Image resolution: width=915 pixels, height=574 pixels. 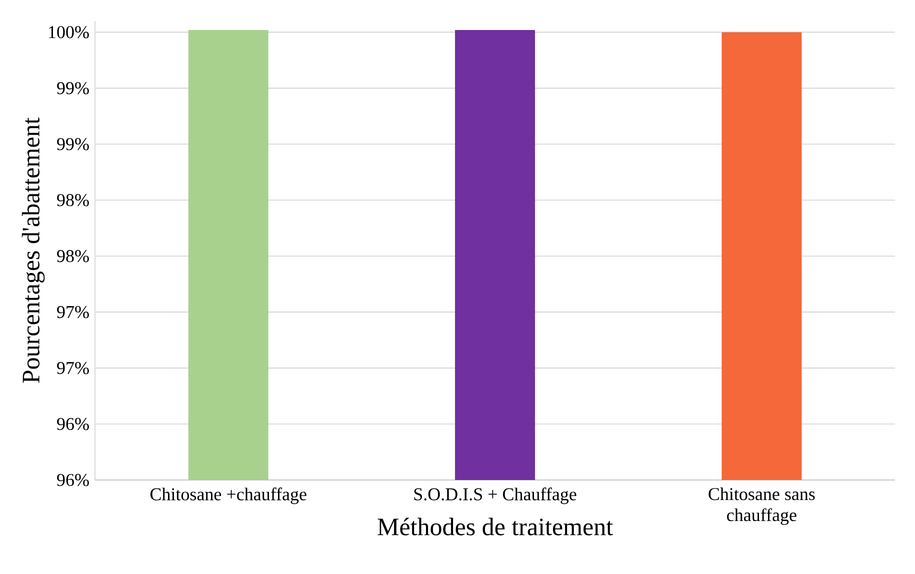 What do you see at coordinates (33, 250) in the screenshot?
I see `y-axis-title: Pourcentages d'abattement` at bounding box center [33, 250].